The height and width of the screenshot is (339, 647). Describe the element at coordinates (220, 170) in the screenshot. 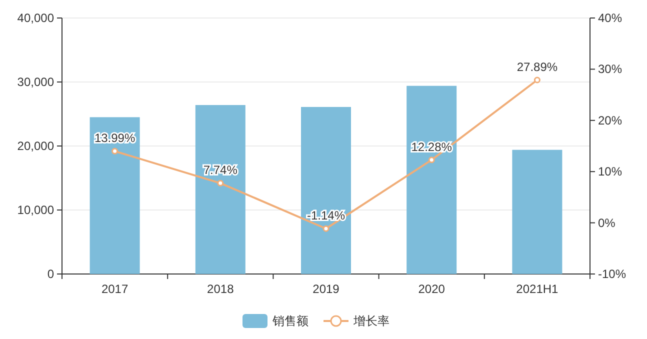

I see `data-label: 7.74%` at that location.